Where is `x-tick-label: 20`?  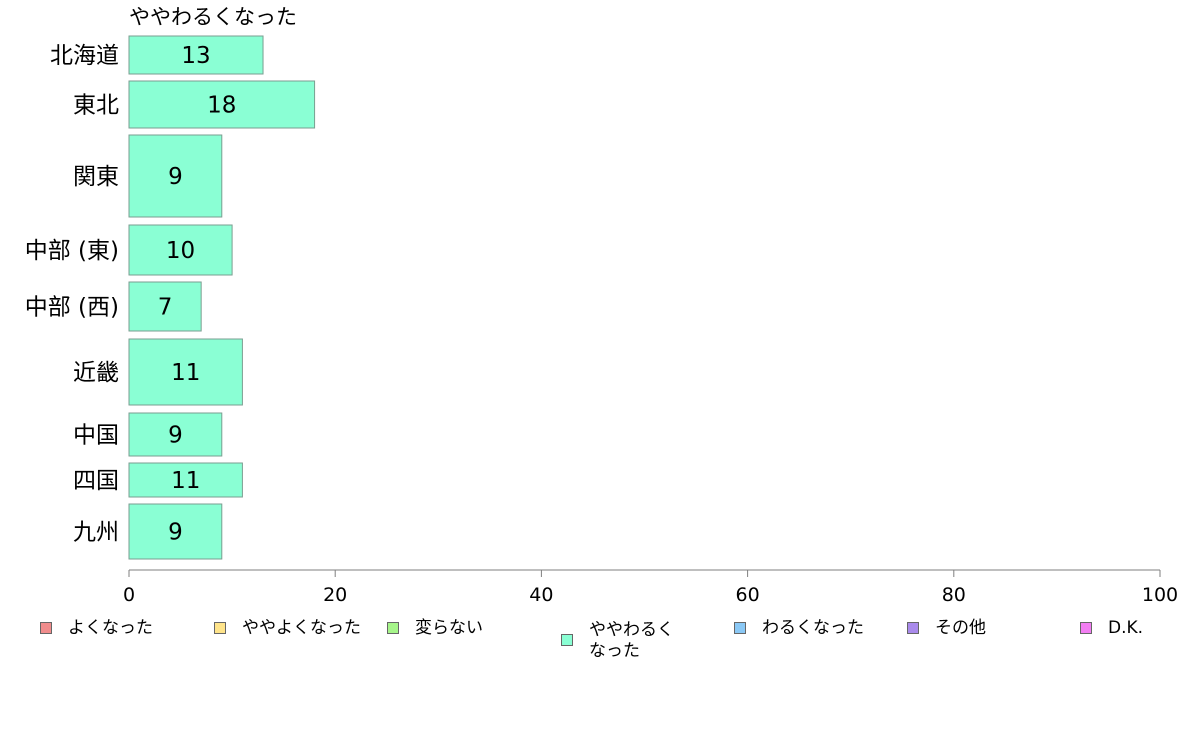 x-tick-label: 20 is located at coordinates (335, 595).